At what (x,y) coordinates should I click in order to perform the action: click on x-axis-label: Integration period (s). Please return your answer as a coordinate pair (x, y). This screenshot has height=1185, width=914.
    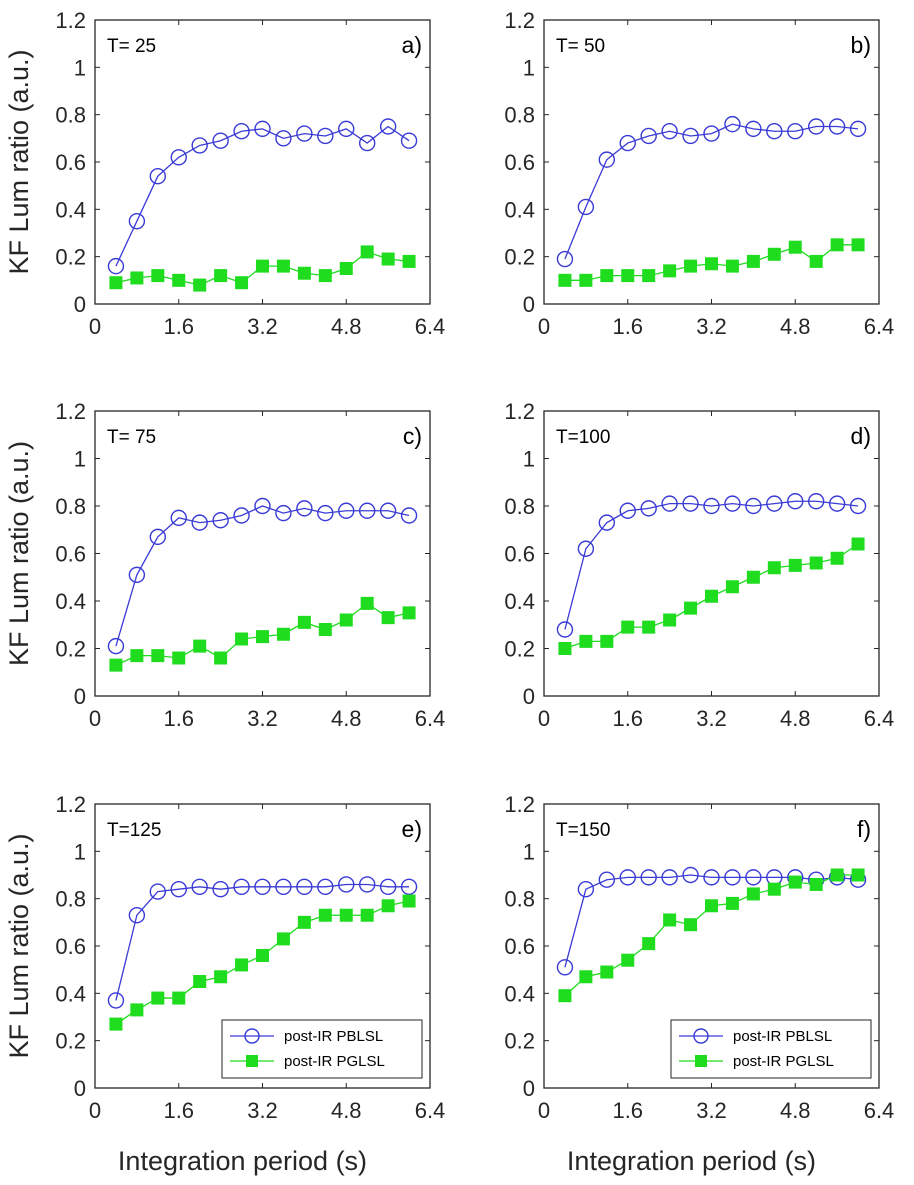
    Looking at the image, I should click on (242, 1161).